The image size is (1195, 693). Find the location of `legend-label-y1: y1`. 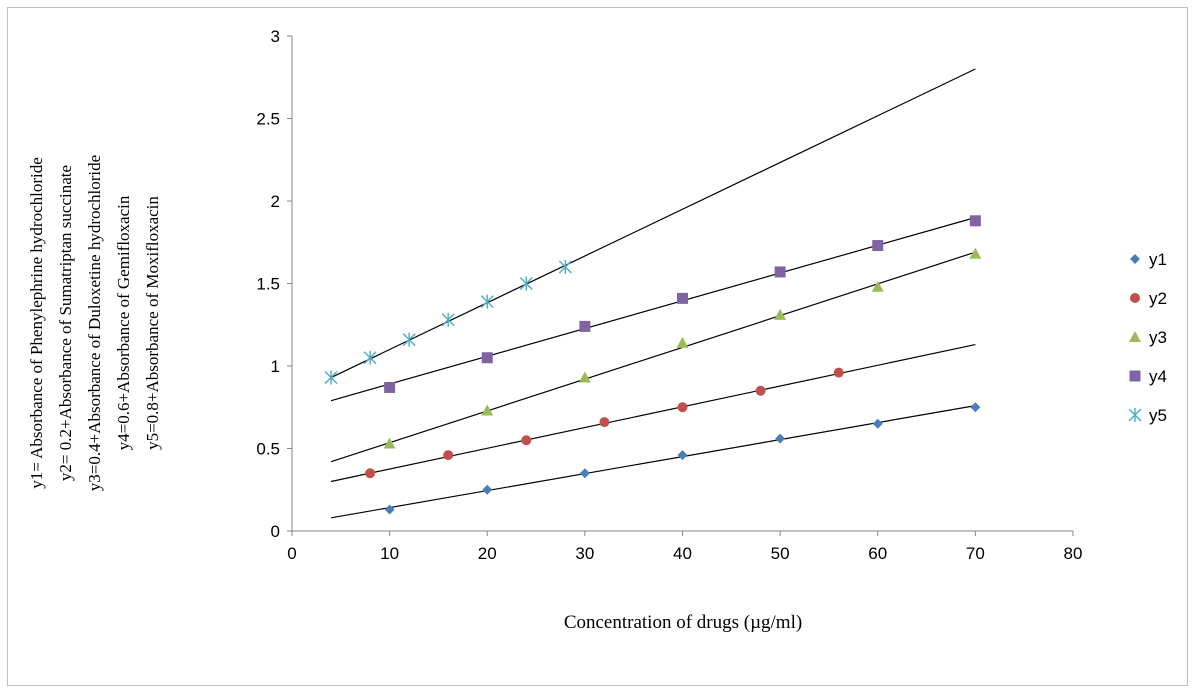

legend-label-y1: y1 is located at coordinates (1158, 259).